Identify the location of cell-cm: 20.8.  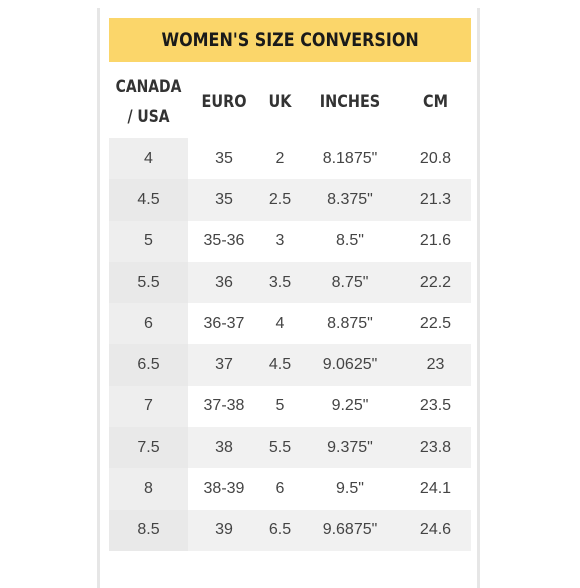
(435, 158).